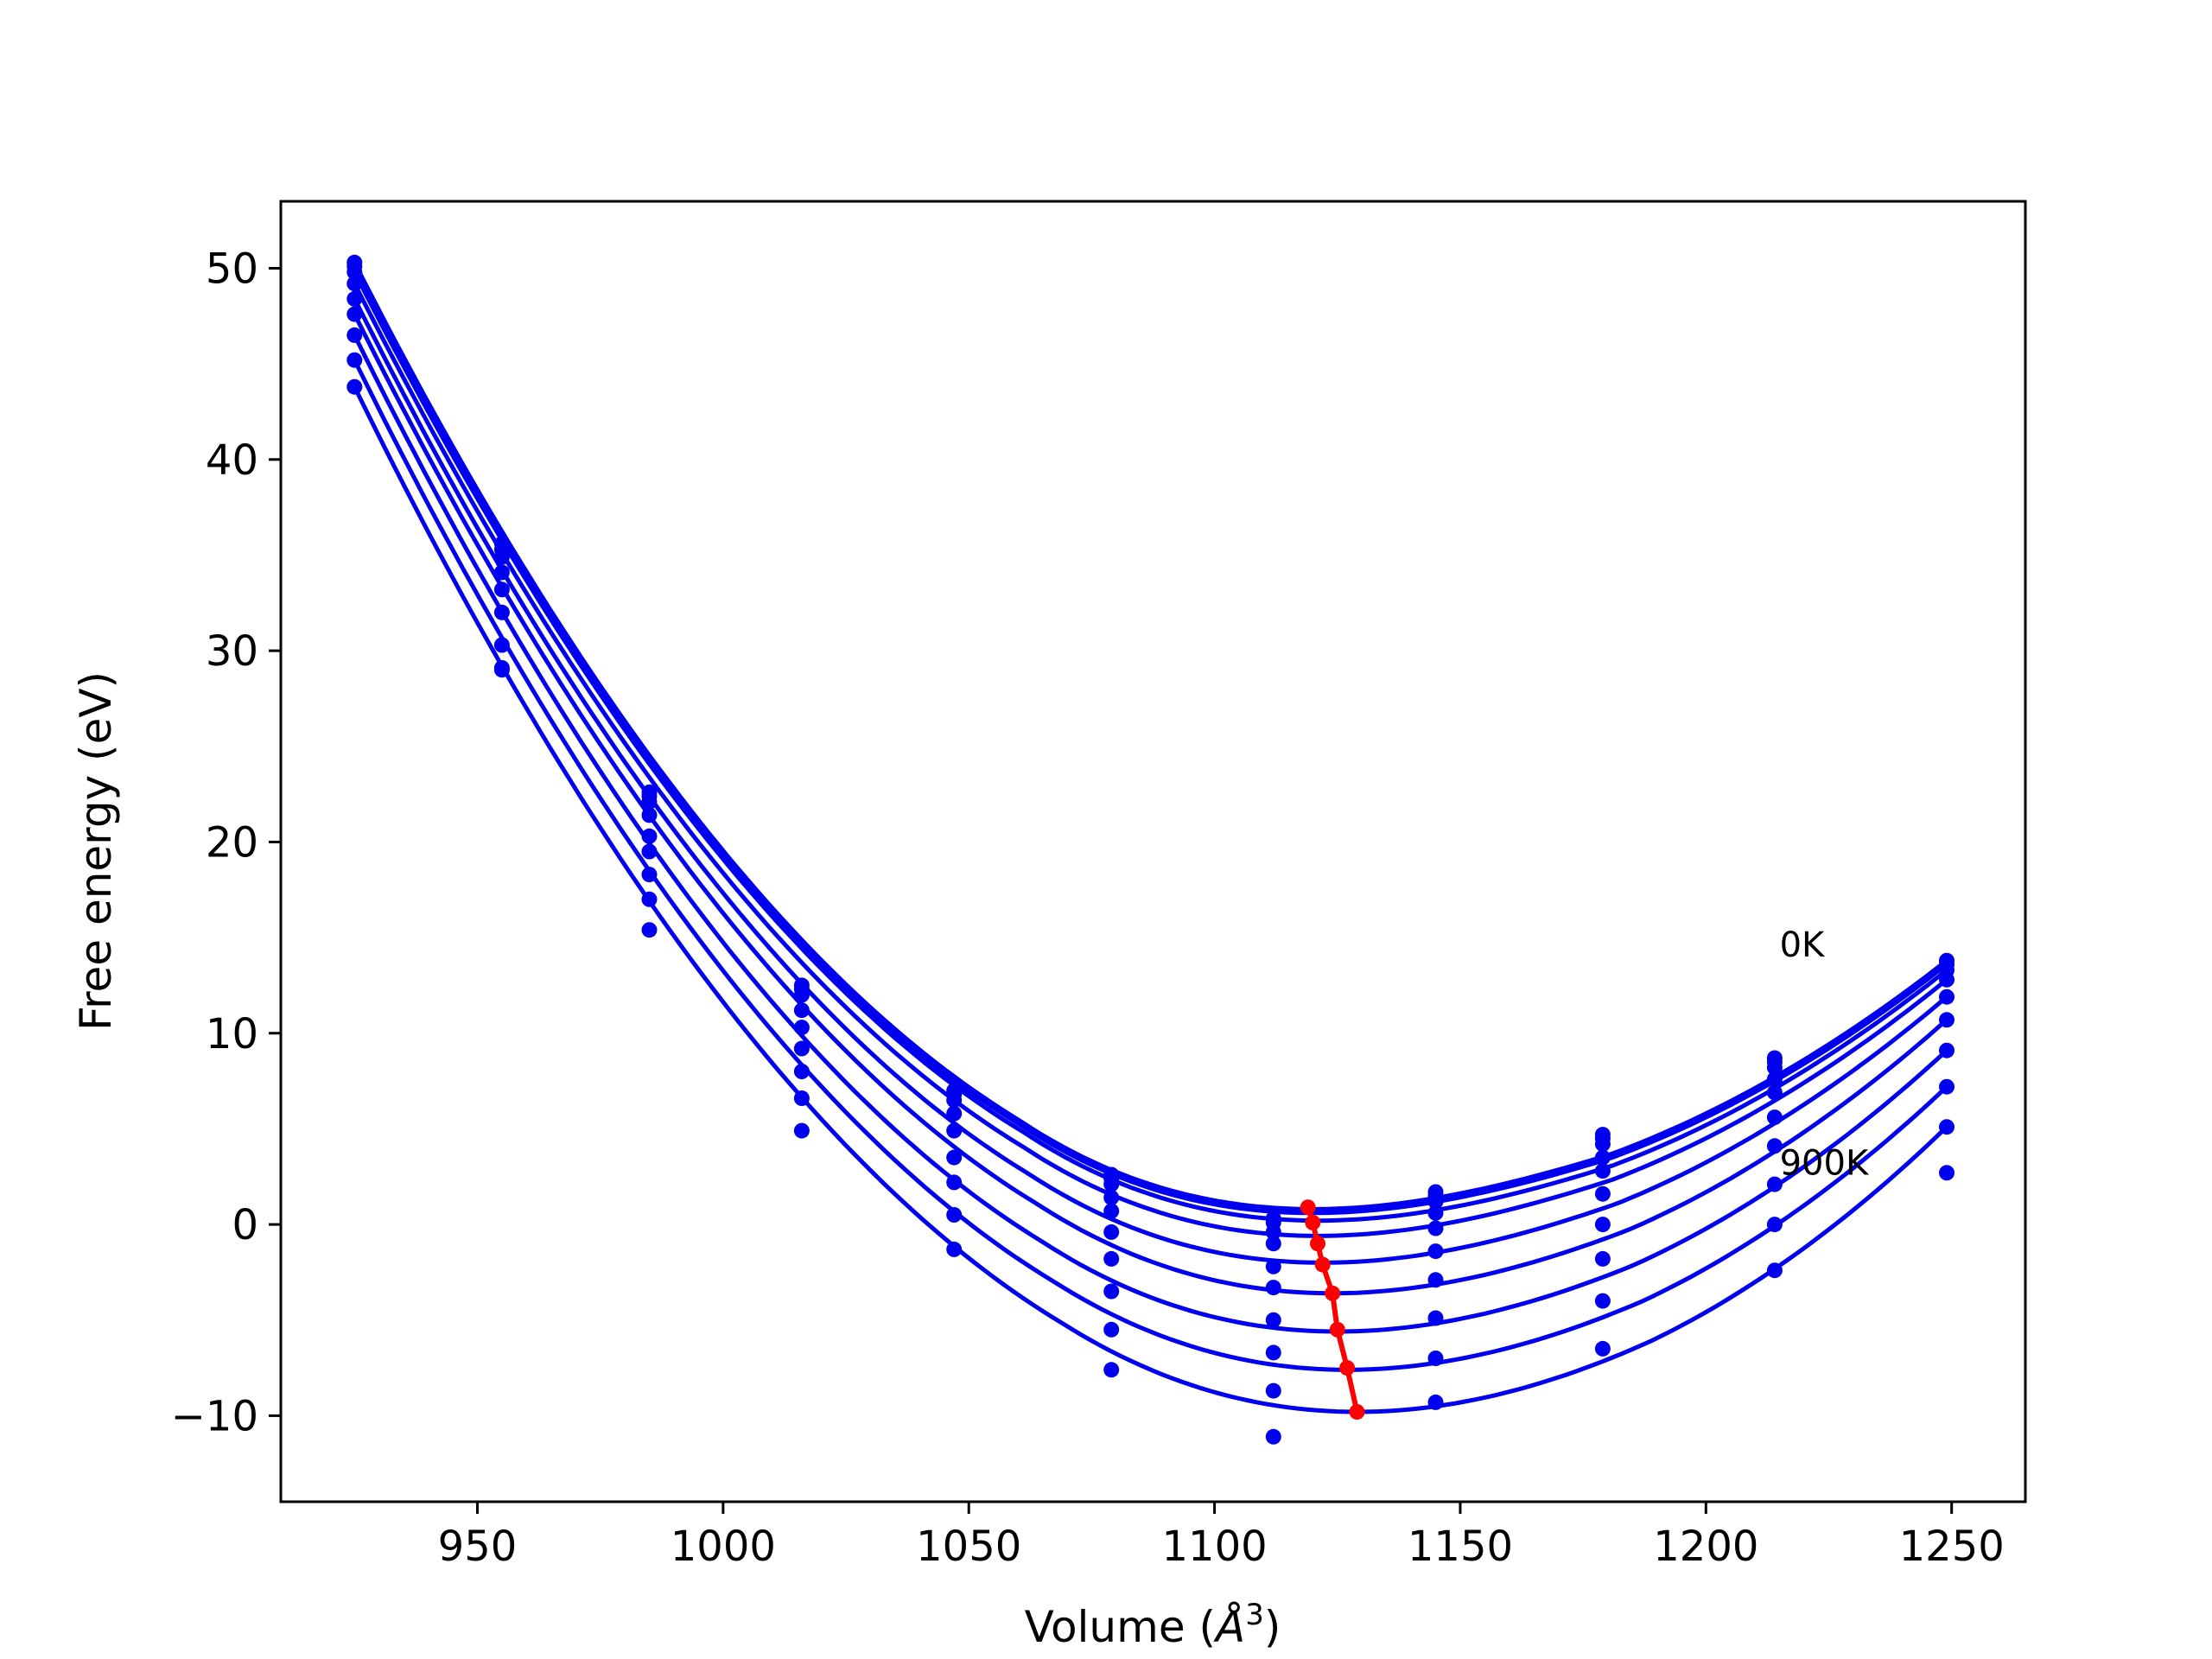 The height and width of the screenshot is (1659, 2212). Describe the element at coordinates (1825, 1054) in the screenshot. I see `annotations: 0K 900K` at that location.